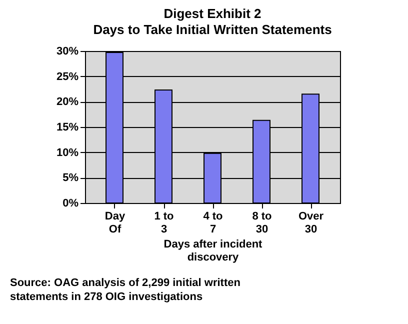 This screenshot has height=324, width=408. What do you see at coordinates (262, 223) in the screenshot?
I see `x-tick-label: 8 to 30` at bounding box center [262, 223].